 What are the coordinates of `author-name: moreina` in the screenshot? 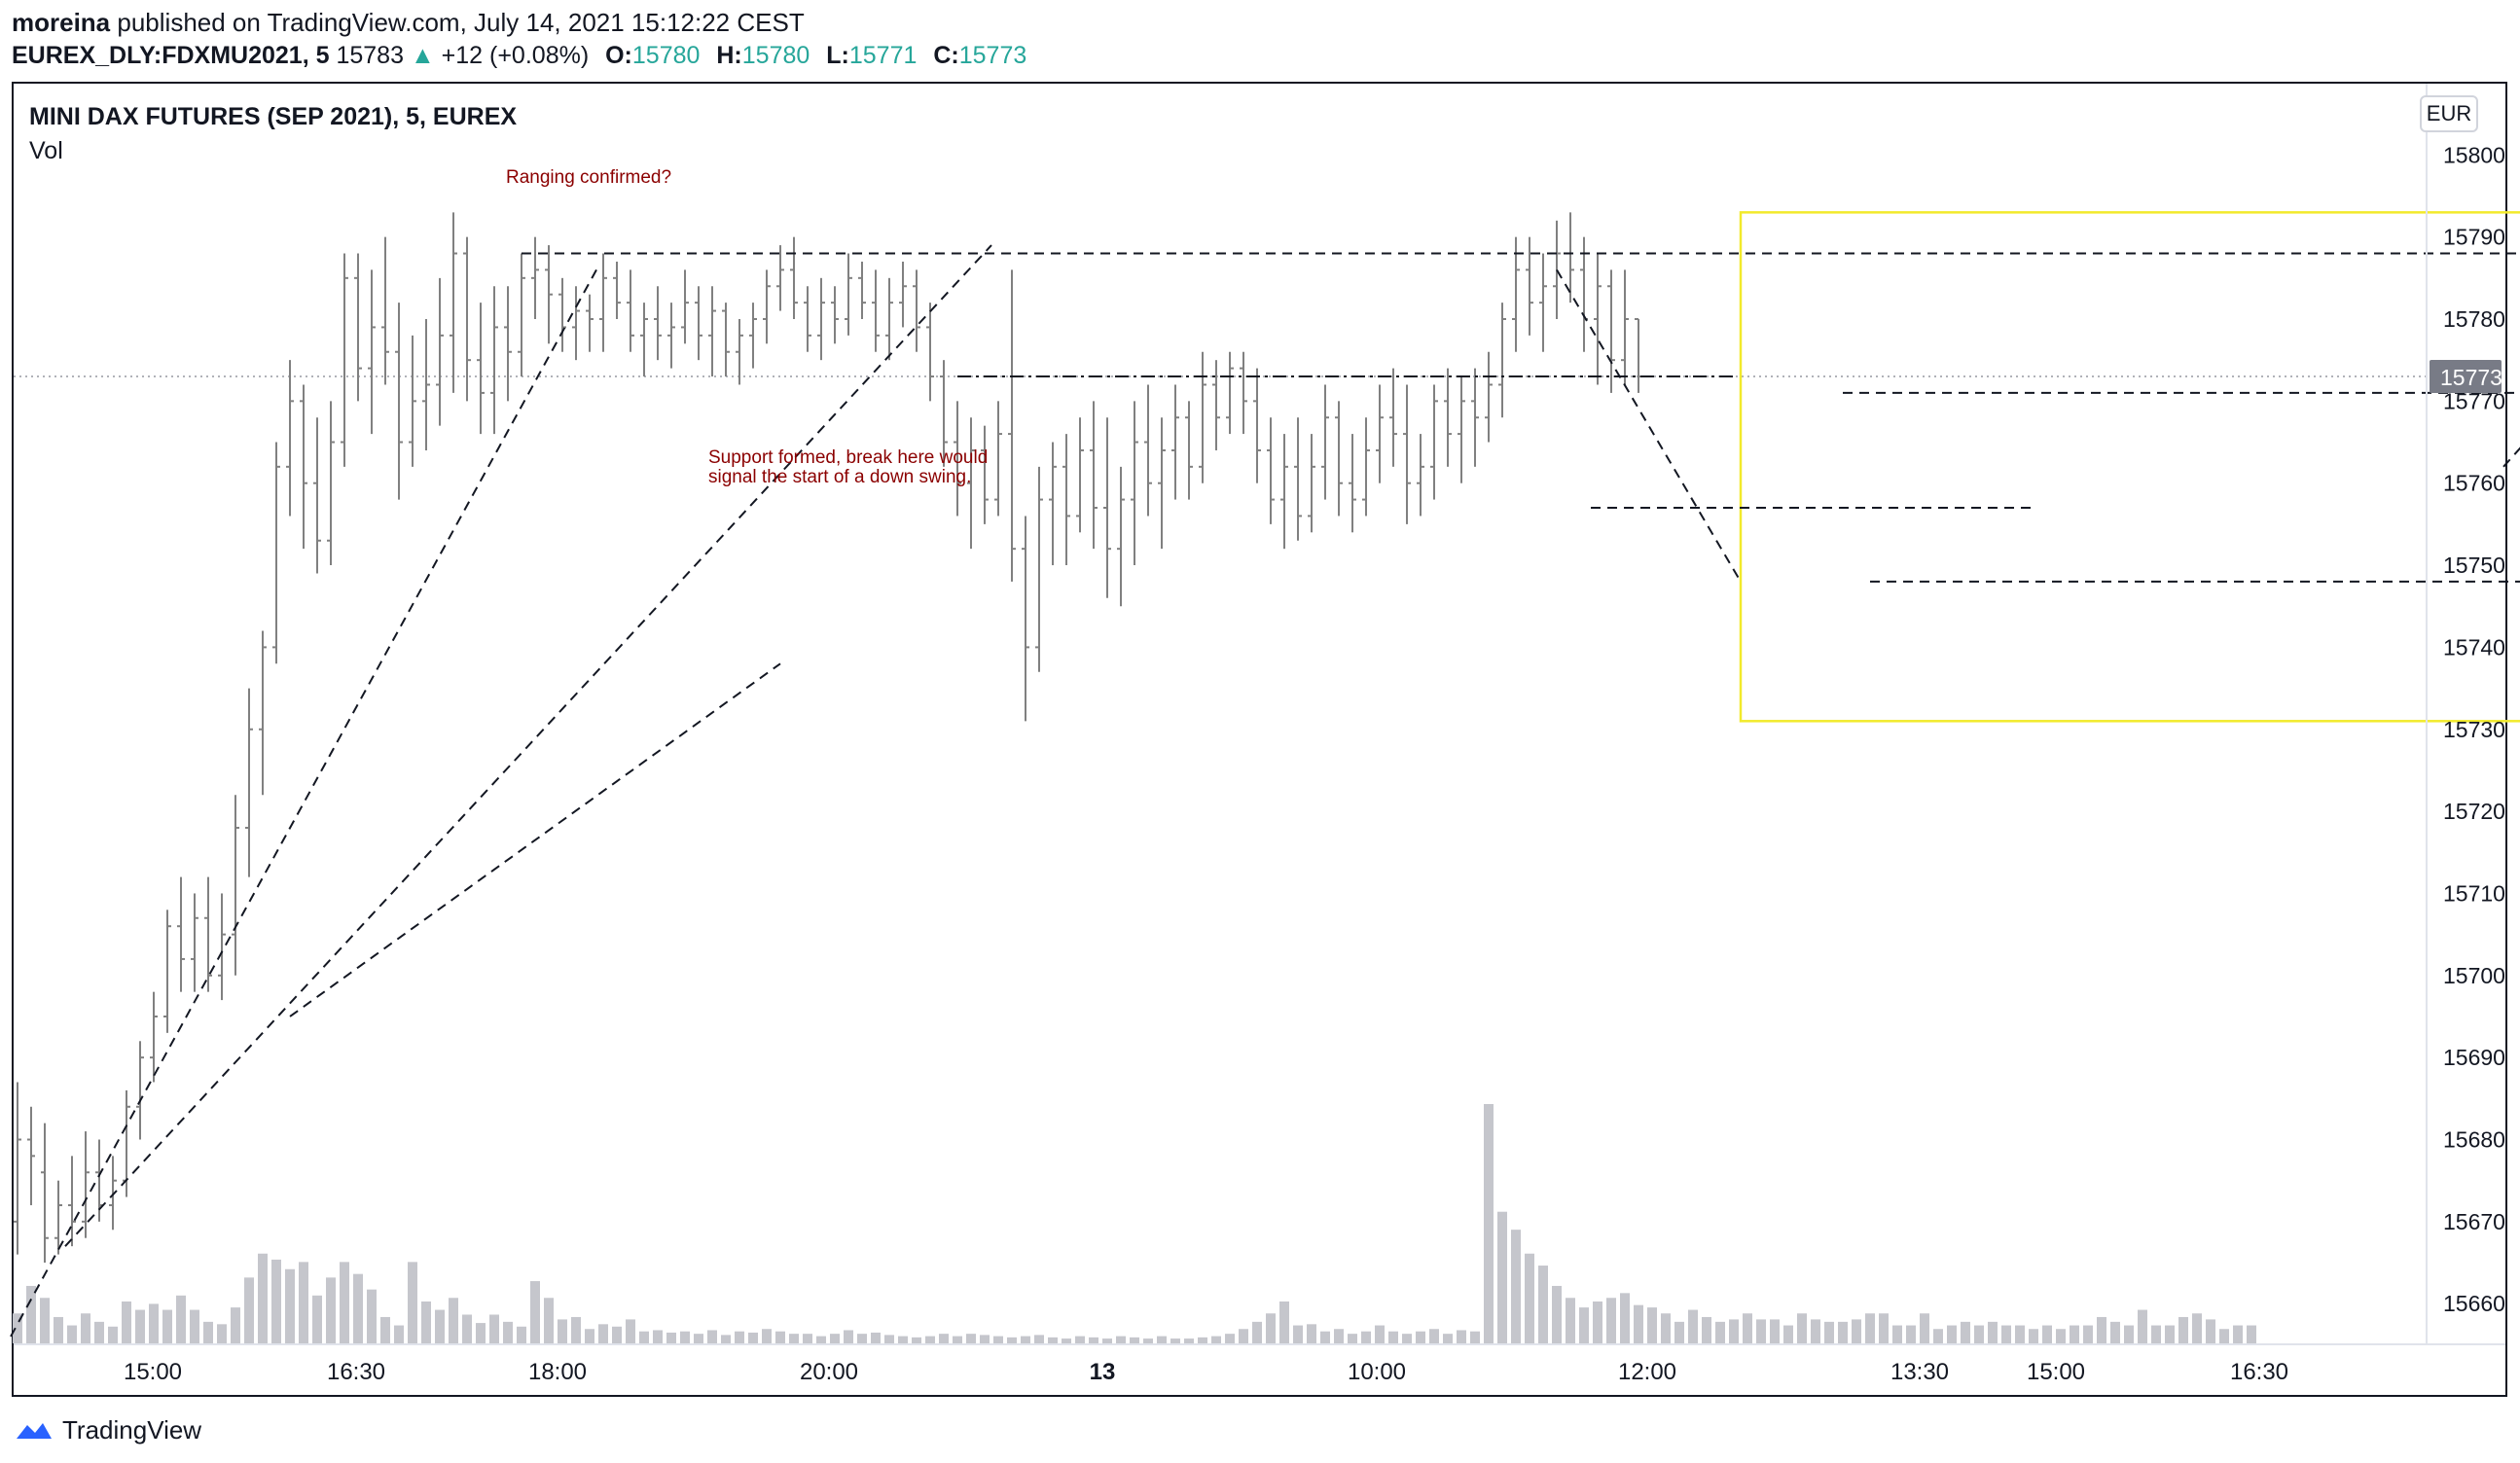 It's located at (61, 22).